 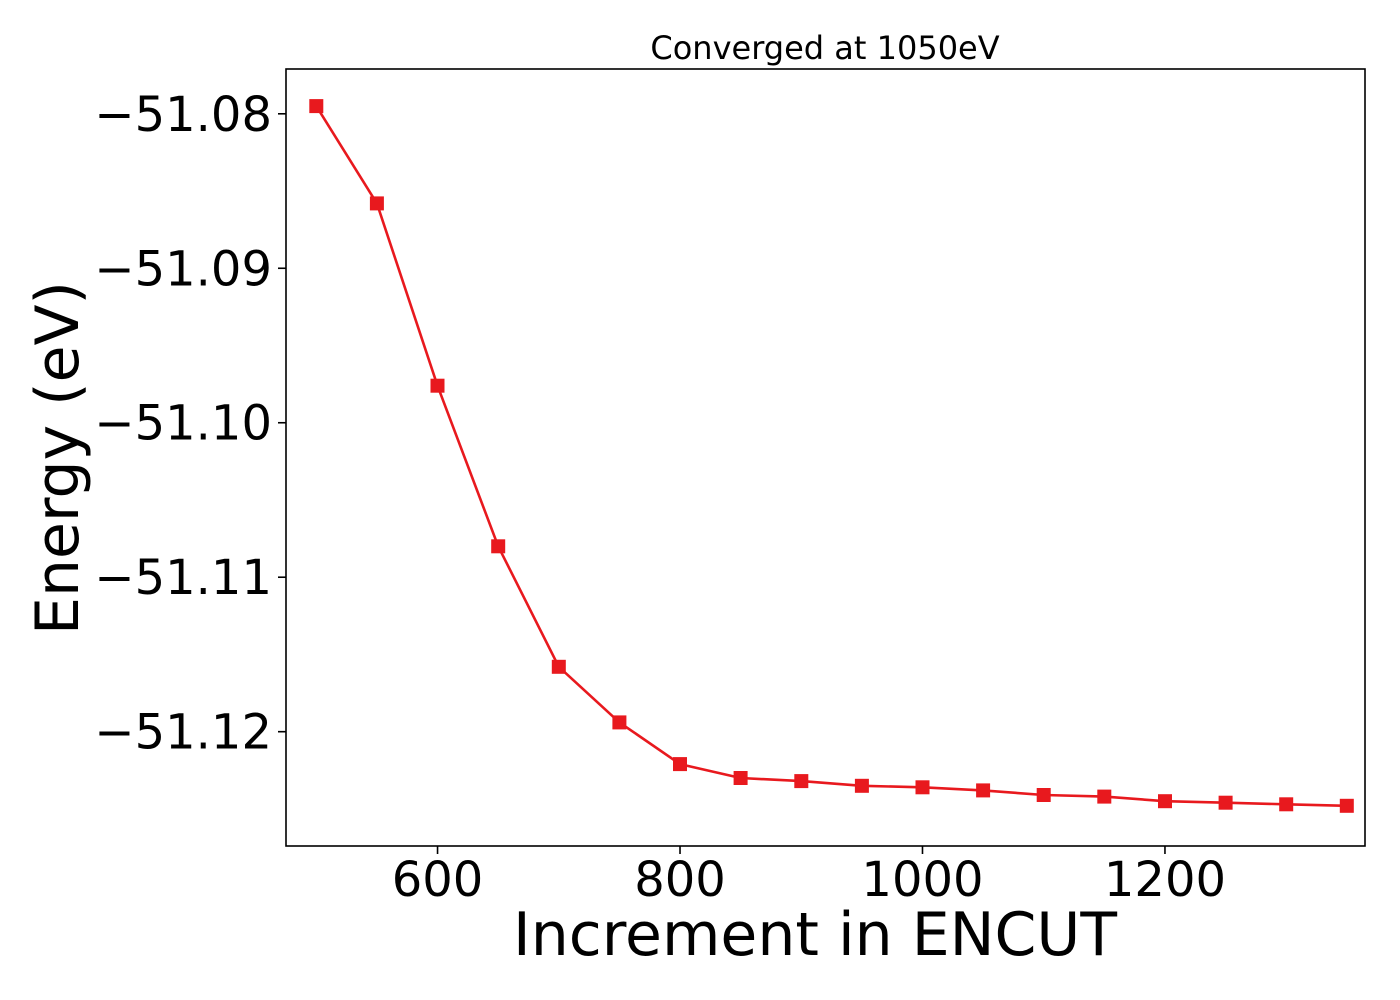 I want to click on y-tick-label: −51.10, so click(x=183, y=424).